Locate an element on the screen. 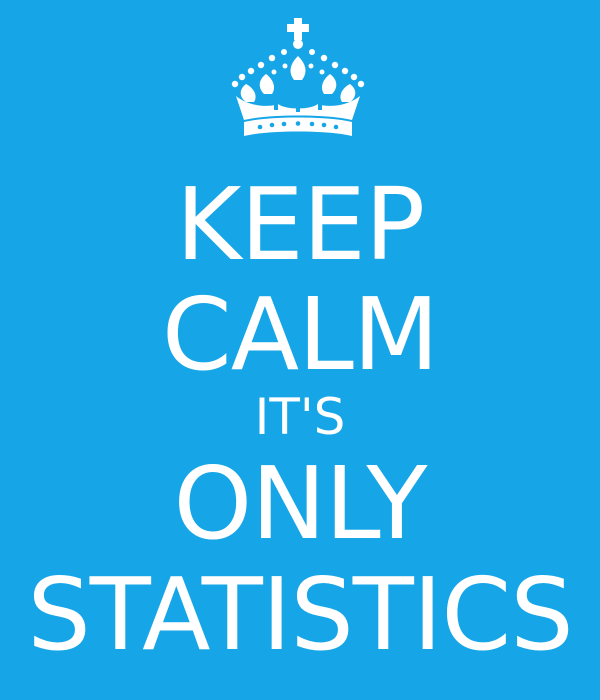 The width and height of the screenshot is (600, 700). crown-icon is located at coordinates (298, 77).